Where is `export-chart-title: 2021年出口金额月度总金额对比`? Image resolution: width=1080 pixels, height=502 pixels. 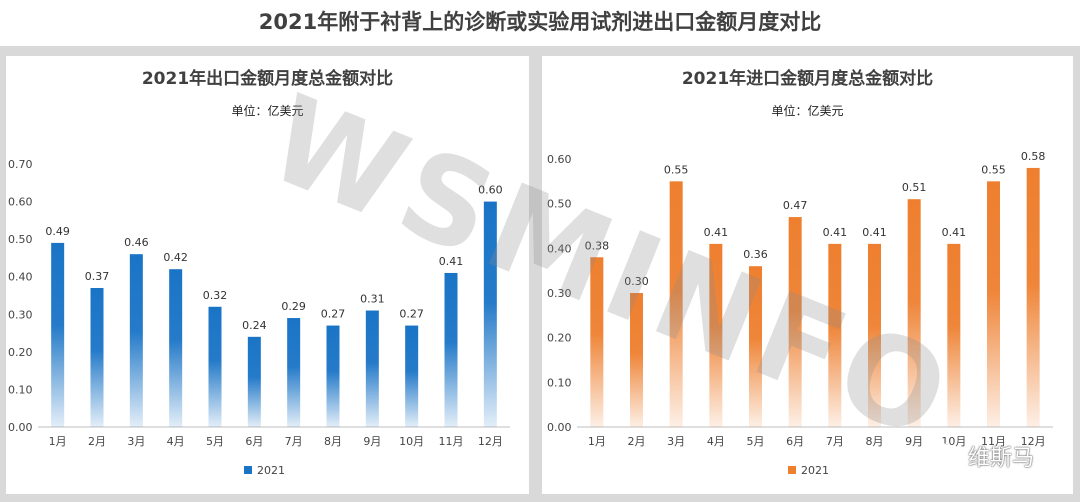
export-chart-title: 2021年出口金额月度总金额对比 is located at coordinates (267, 79).